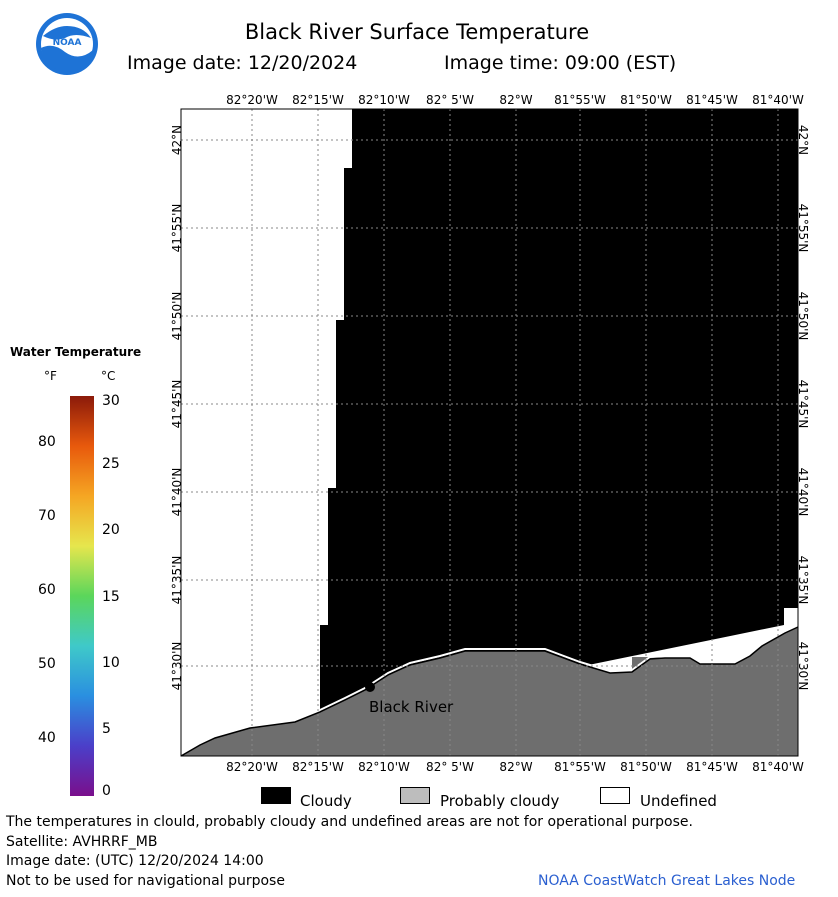 This screenshot has width=838, height=897. What do you see at coordinates (500, 801) in the screenshot?
I see `legend-label-probably-cloudy: Probably cloudy` at bounding box center [500, 801].